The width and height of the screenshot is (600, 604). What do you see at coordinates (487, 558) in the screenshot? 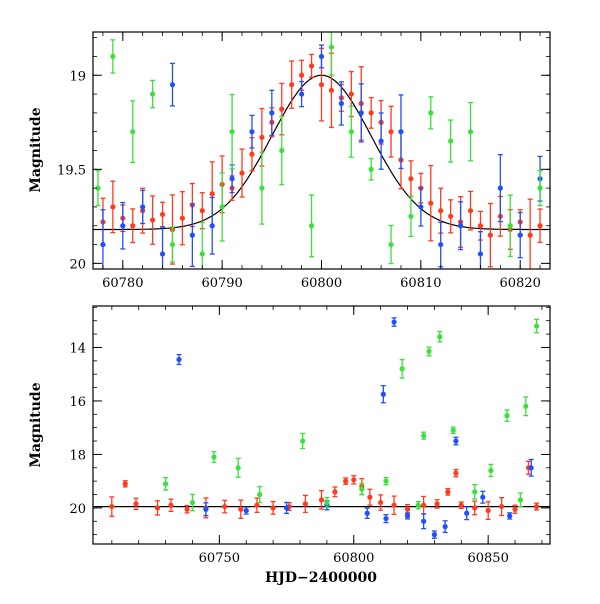
I see `x-tick-label: 60850` at bounding box center [487, 558].